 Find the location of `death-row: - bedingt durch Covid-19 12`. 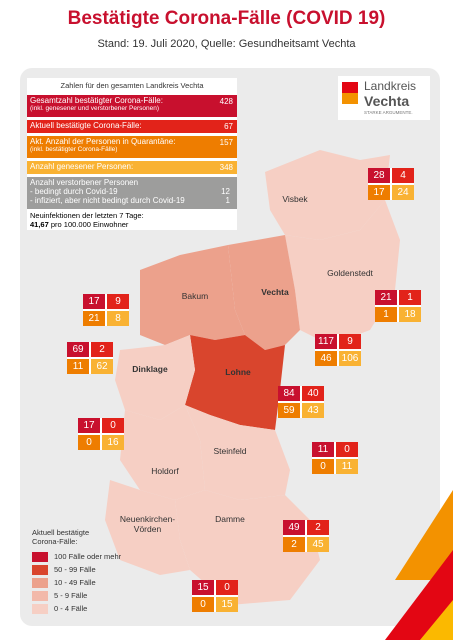

death-row: - bedingt durch Covid-19 12 is located at coordinates (132, 191).